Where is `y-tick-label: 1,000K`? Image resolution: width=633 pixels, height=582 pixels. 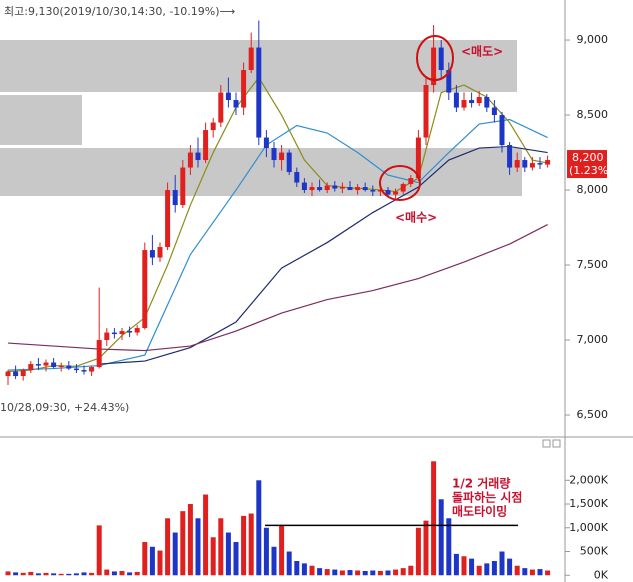
y-tick-label: 1,000K is located at coordinates (588, 527).